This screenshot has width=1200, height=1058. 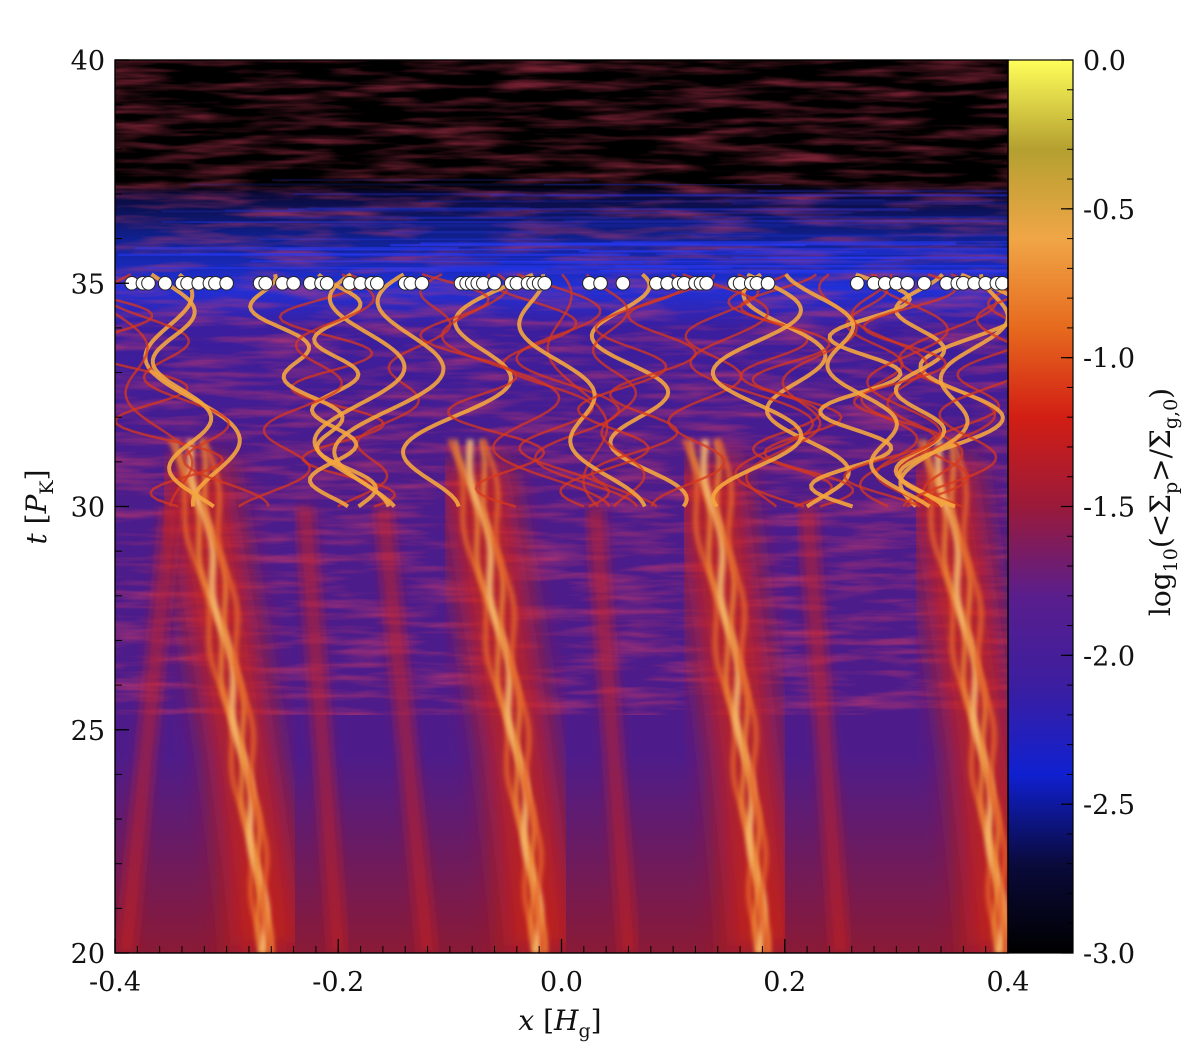 What do you see at coordinates (559, 1023) in the screenshot?
I see `x-axis-label: x [Hg]` at bounding box center [559, 1023].